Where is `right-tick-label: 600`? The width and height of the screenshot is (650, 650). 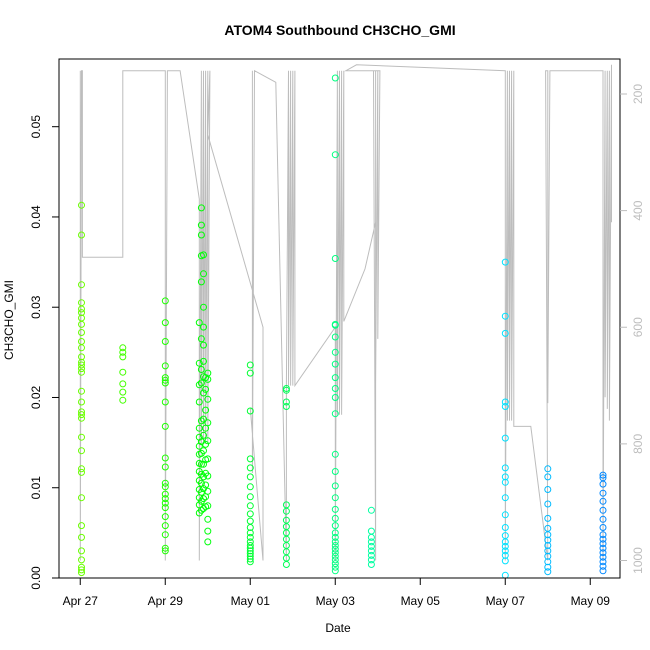 right-tick-label: 600 is located at coordinates (638, 327).